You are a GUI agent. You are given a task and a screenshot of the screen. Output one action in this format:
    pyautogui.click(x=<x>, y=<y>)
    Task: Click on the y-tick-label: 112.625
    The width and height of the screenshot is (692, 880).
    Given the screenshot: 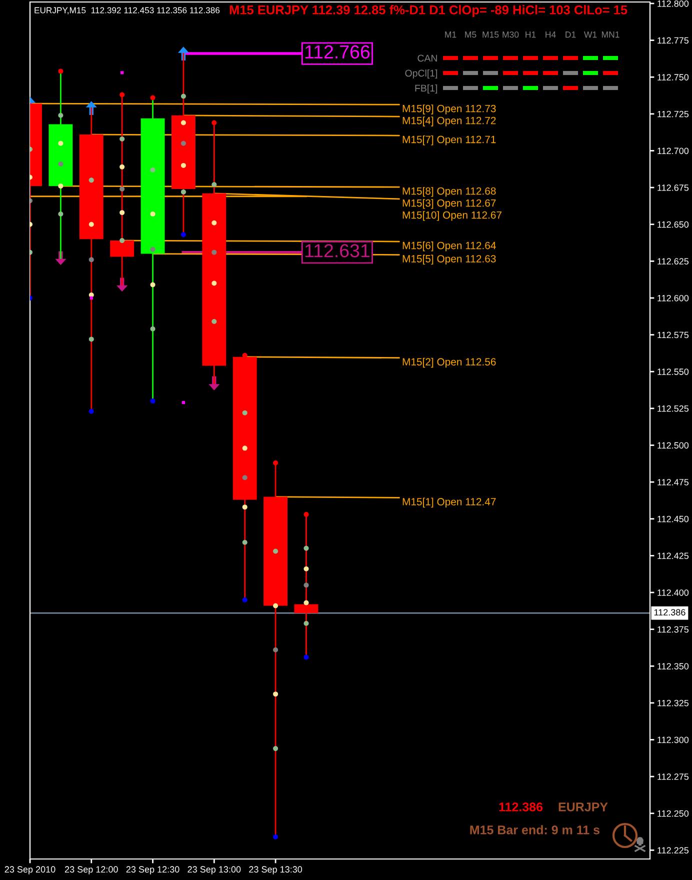 What is the action you would take?
    pyautogui.click(x=673, y=261)
    